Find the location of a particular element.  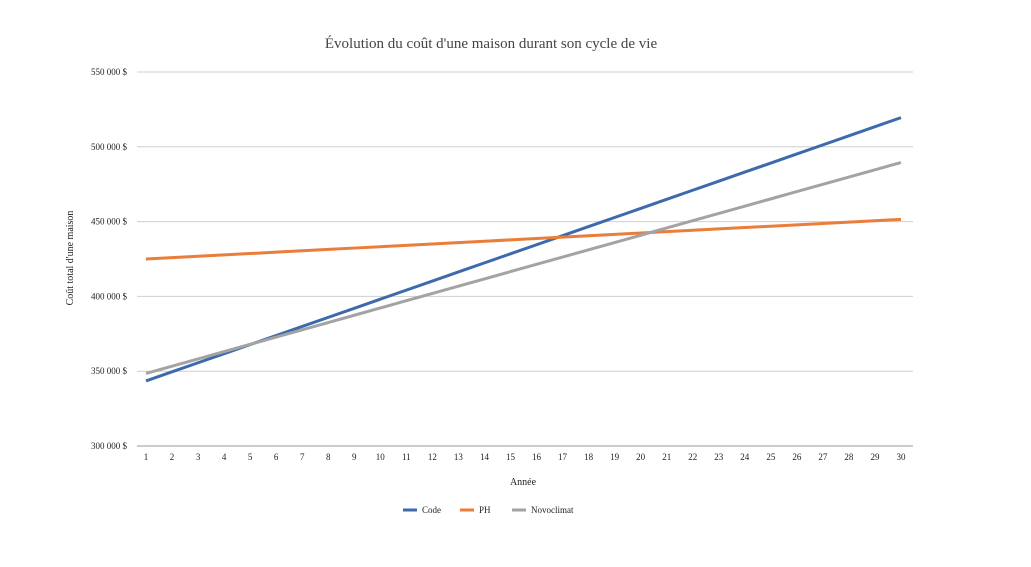

legend-item-code: Code is located at coordinates (422, 510).